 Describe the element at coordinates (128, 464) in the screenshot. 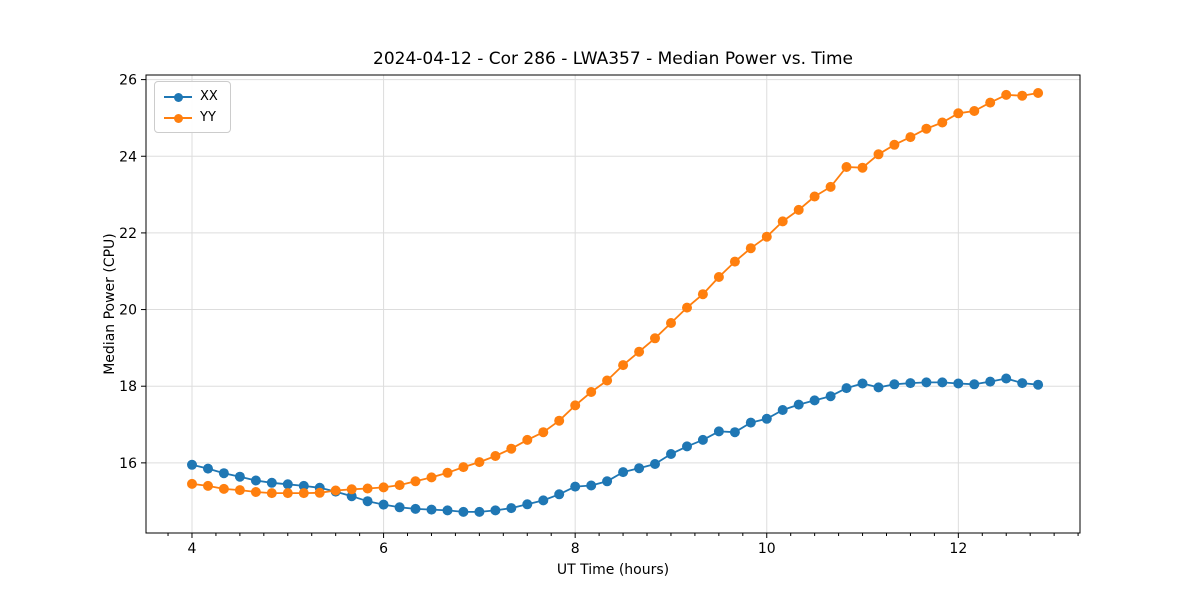

I see `y-tick-label: 16` at that location.